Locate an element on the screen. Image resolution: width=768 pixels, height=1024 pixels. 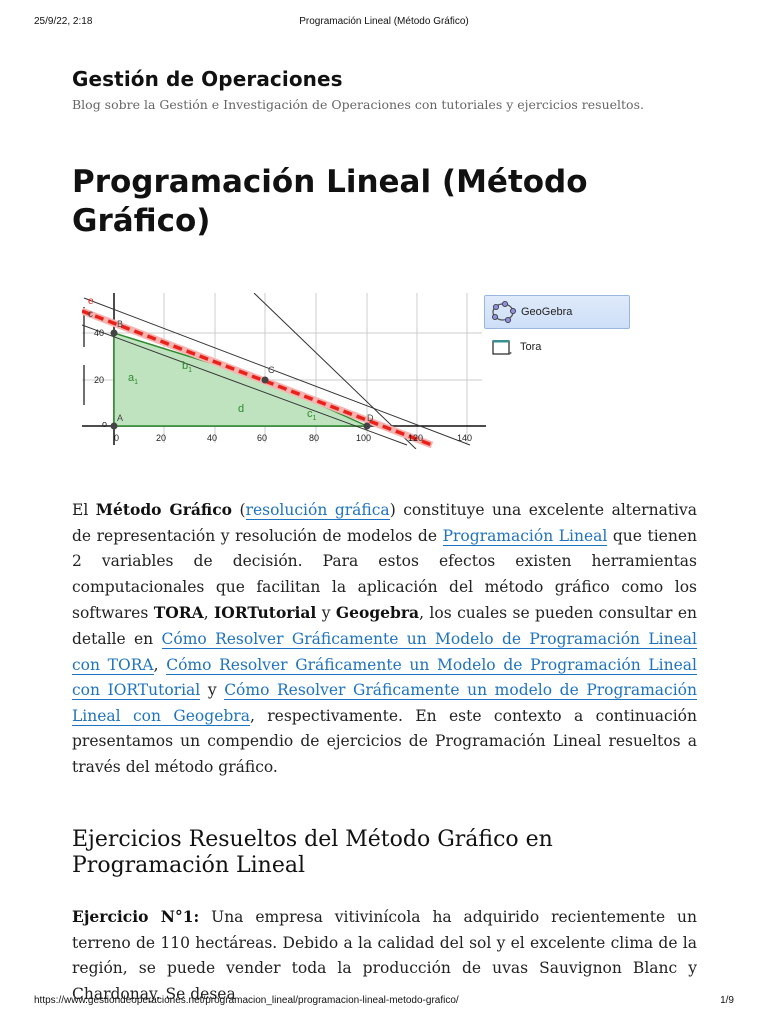
article-title: Programación Lineal (Método Gráfico) is located at coordinates (330, 201).